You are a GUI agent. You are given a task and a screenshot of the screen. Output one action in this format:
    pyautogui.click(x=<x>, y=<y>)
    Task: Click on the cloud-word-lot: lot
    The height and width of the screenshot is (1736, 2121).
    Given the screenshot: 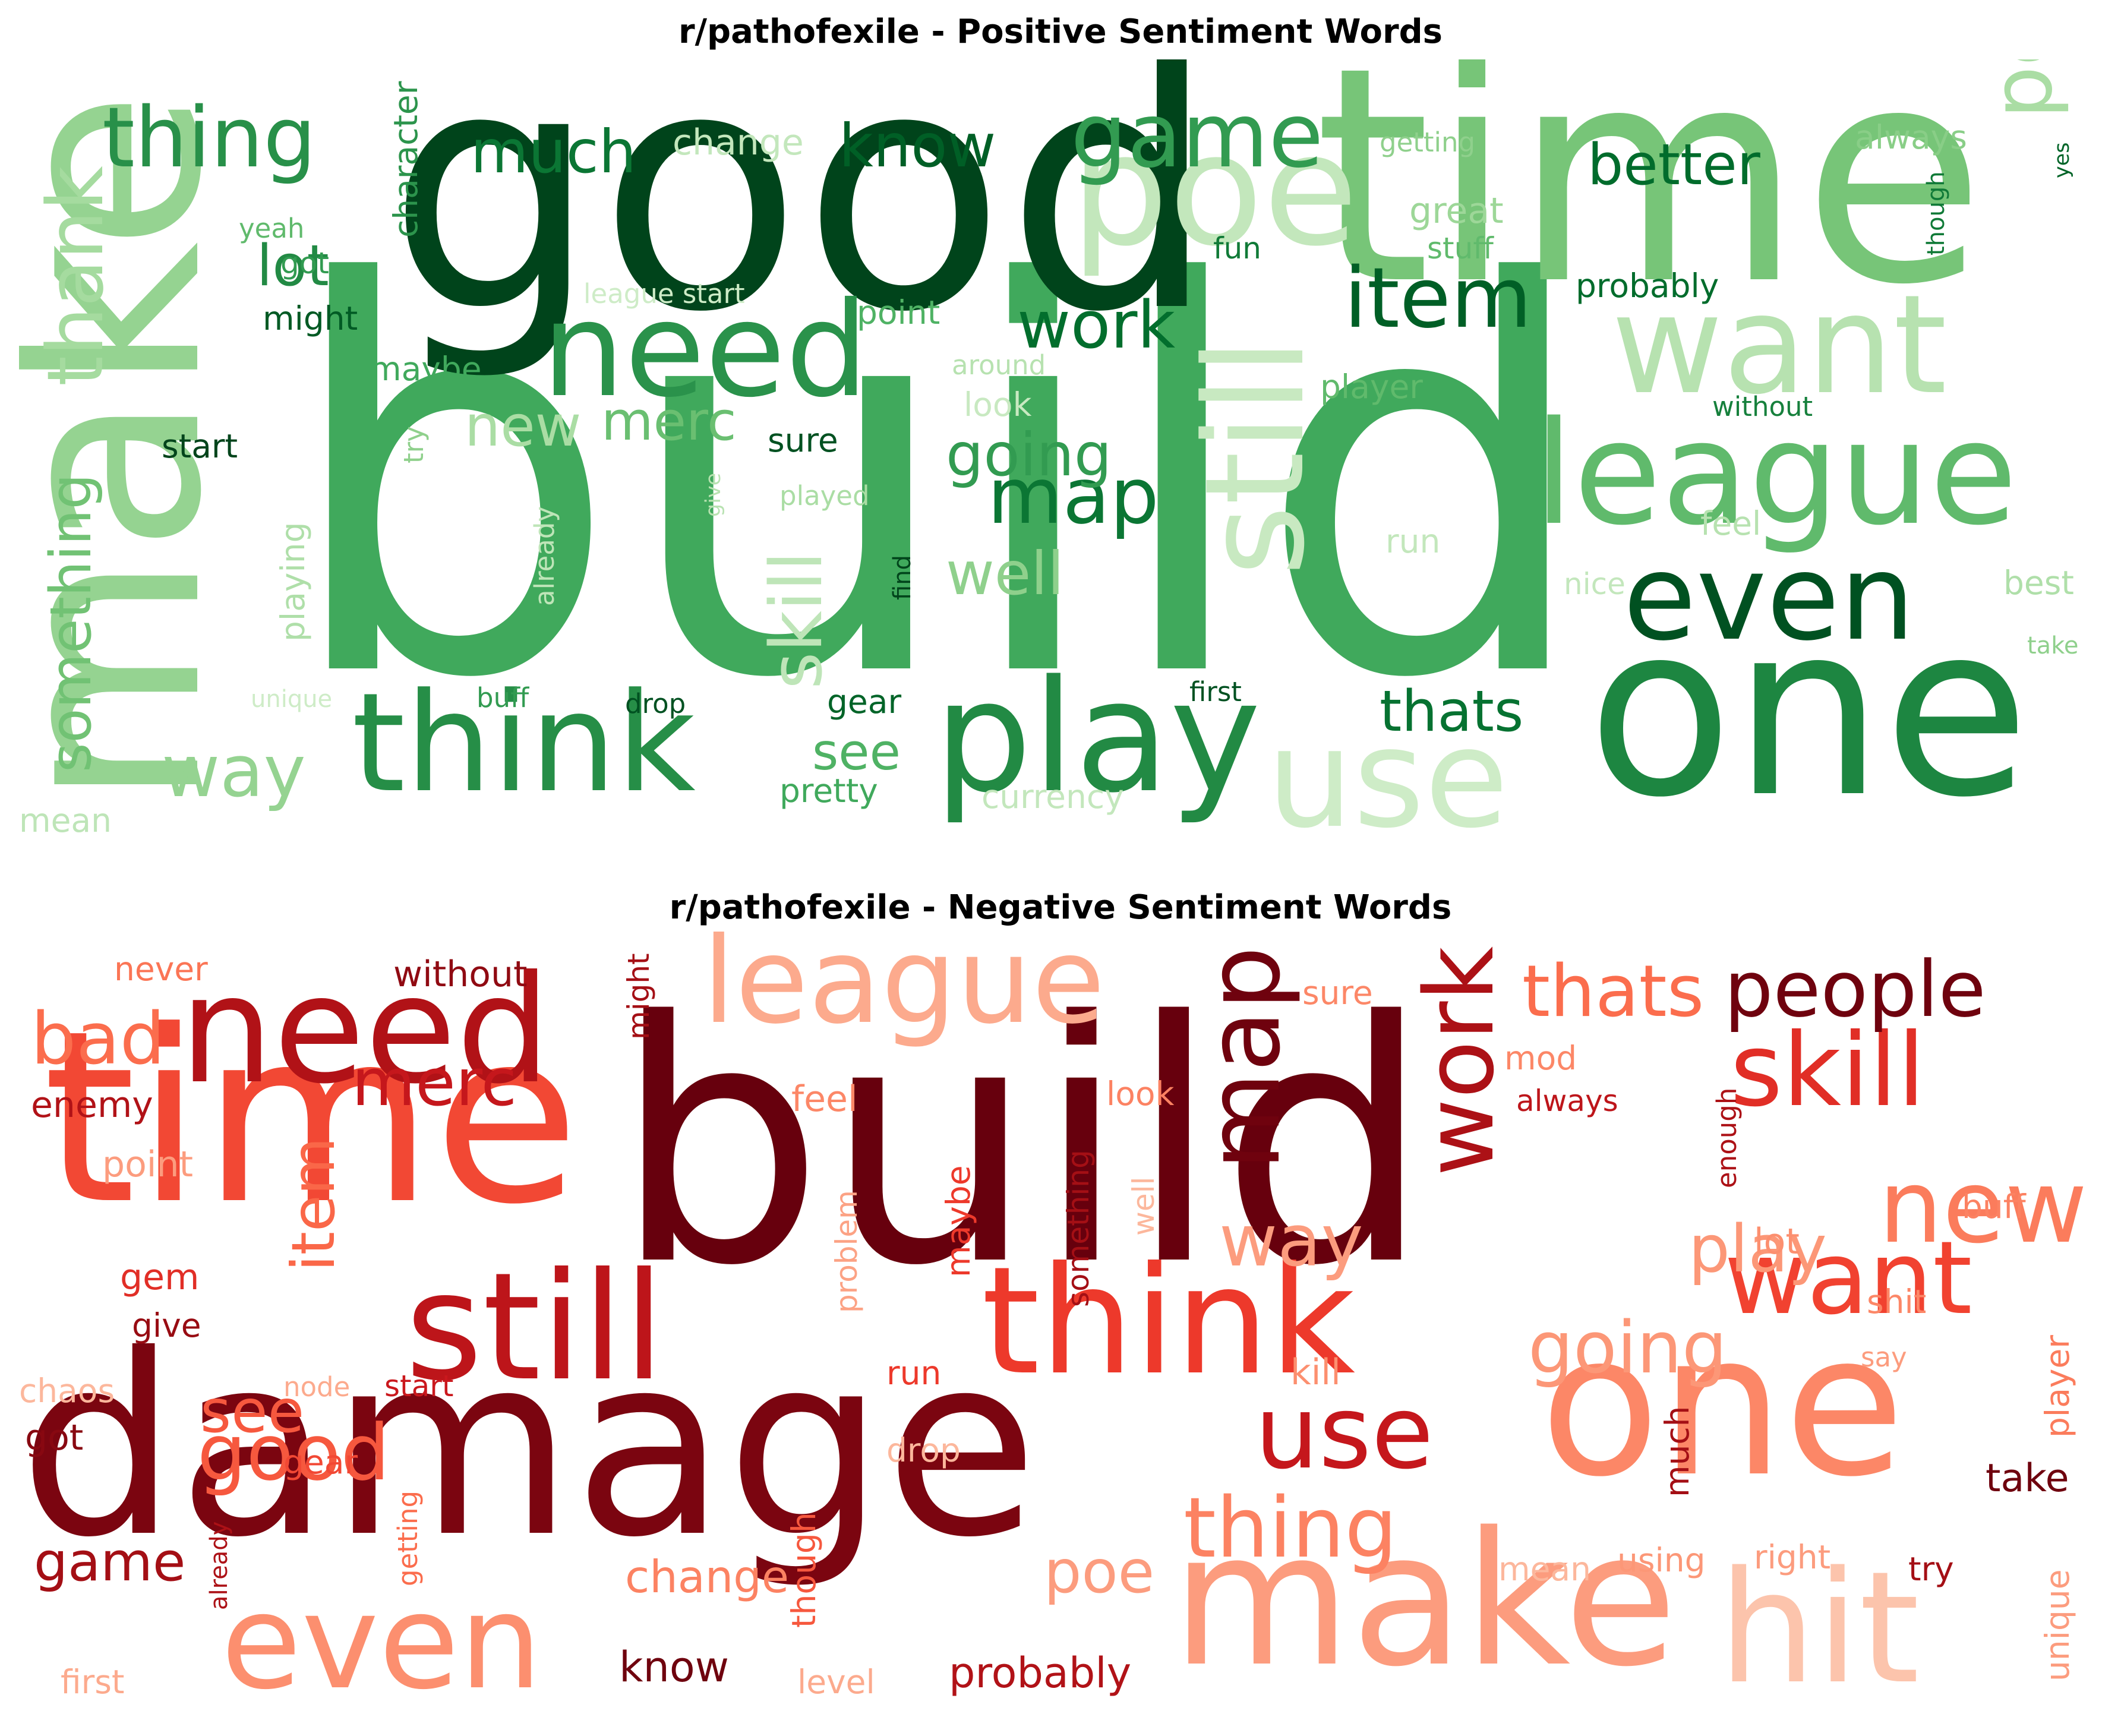 What is the action you would take?
    pyautogui.click(x=293, y=266)
    